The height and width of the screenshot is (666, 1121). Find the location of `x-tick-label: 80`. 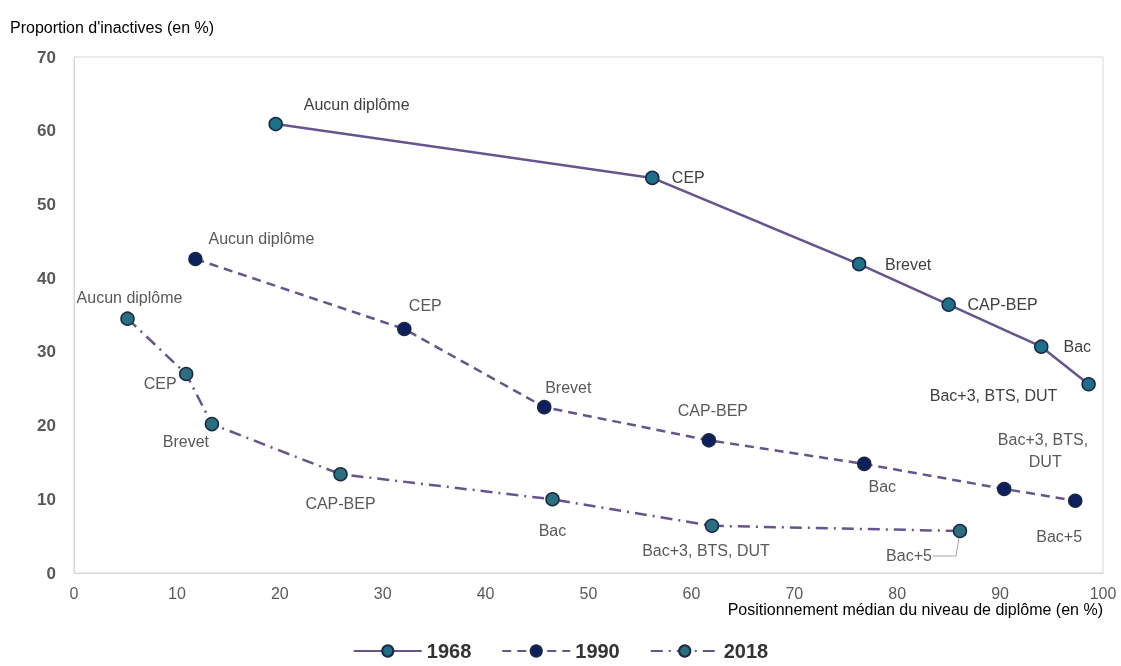

x-tick-label: 80 is located at coordinates (897, 593).